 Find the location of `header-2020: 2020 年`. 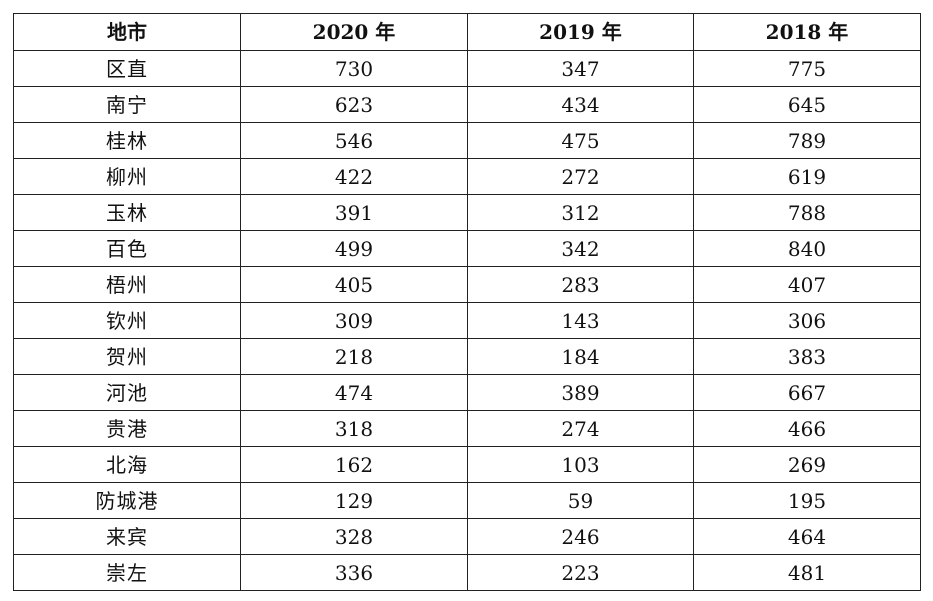

header-2020: 2020 年 is located at coordinates (354, 32).